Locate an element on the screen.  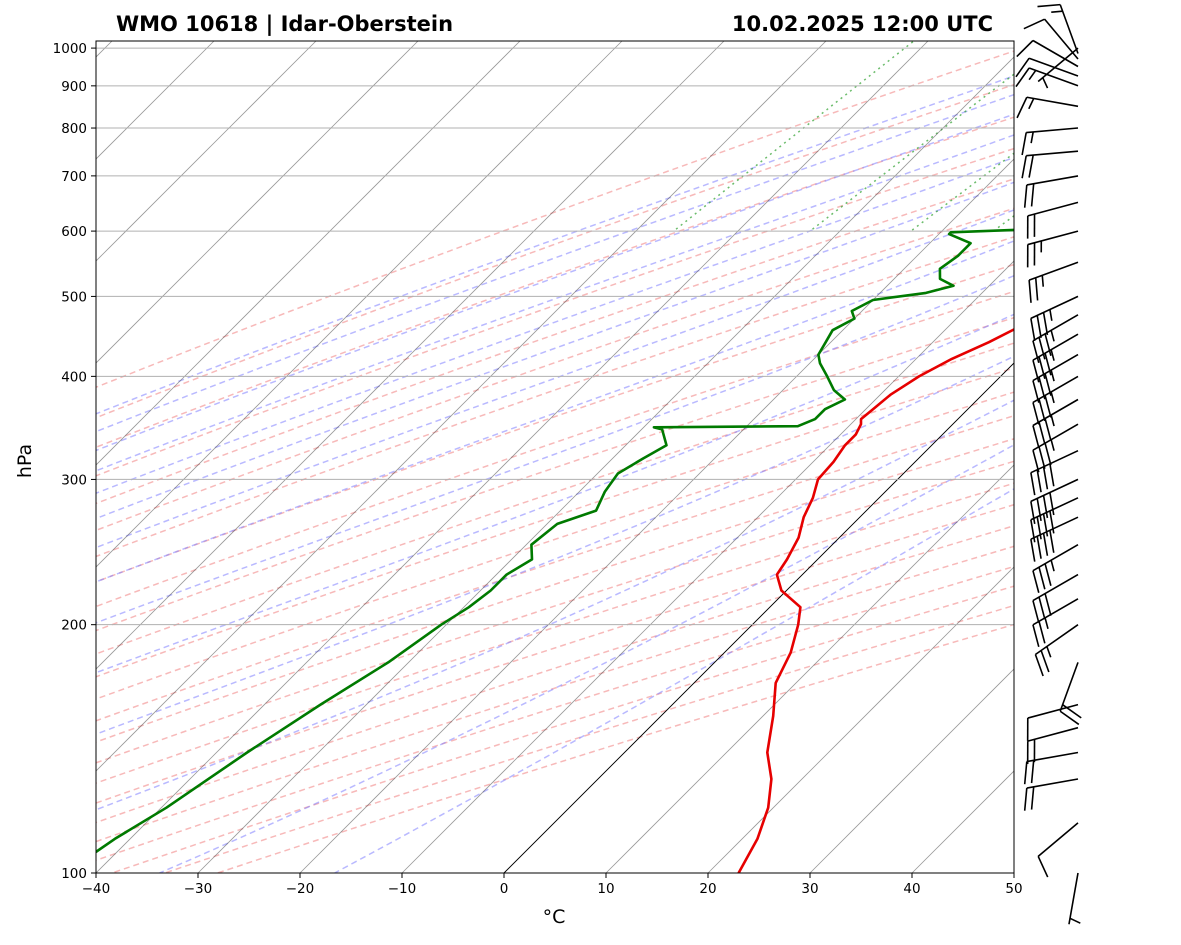
y-tick-label: 100 is located at coordinates (74, 874).